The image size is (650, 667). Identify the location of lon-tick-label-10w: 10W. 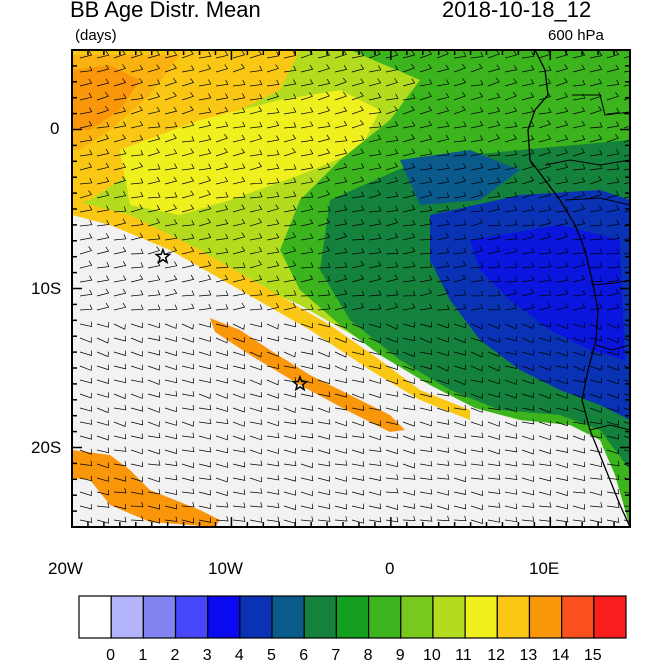
(225, 568).